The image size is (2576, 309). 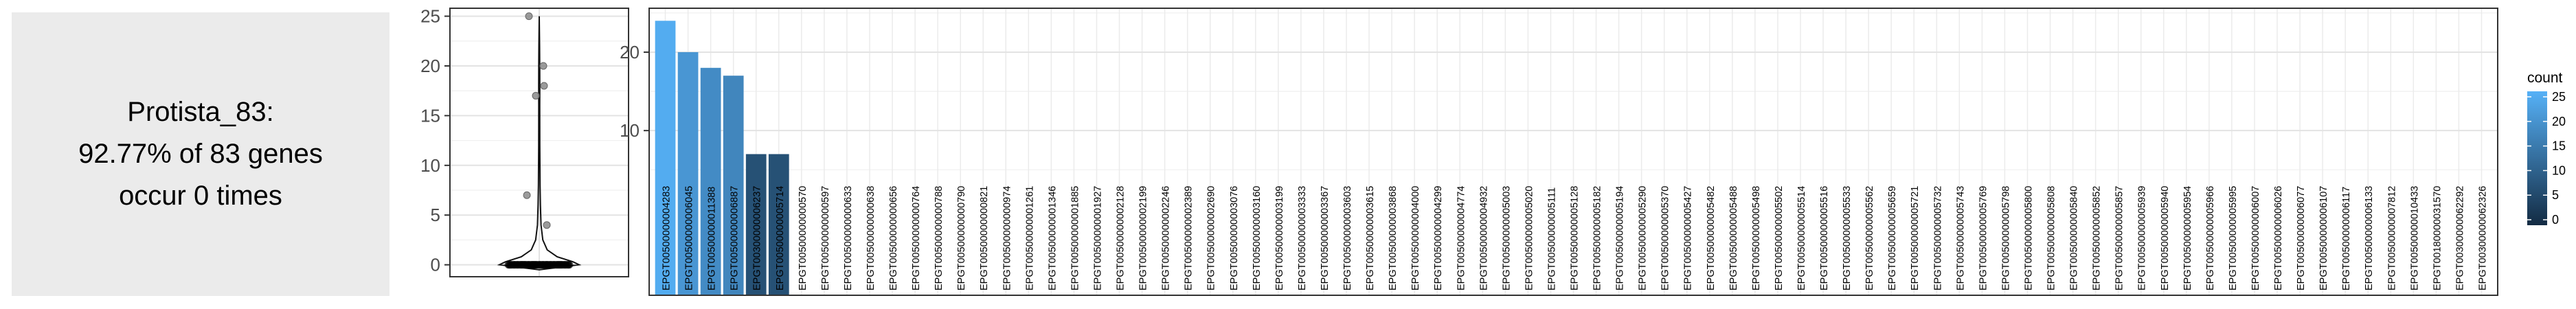 What do you see at coordinates (1869, 238) in the screenshot?
I see `bar-category-label: EPGT00500000005562` at bounding box center [1869, 238].